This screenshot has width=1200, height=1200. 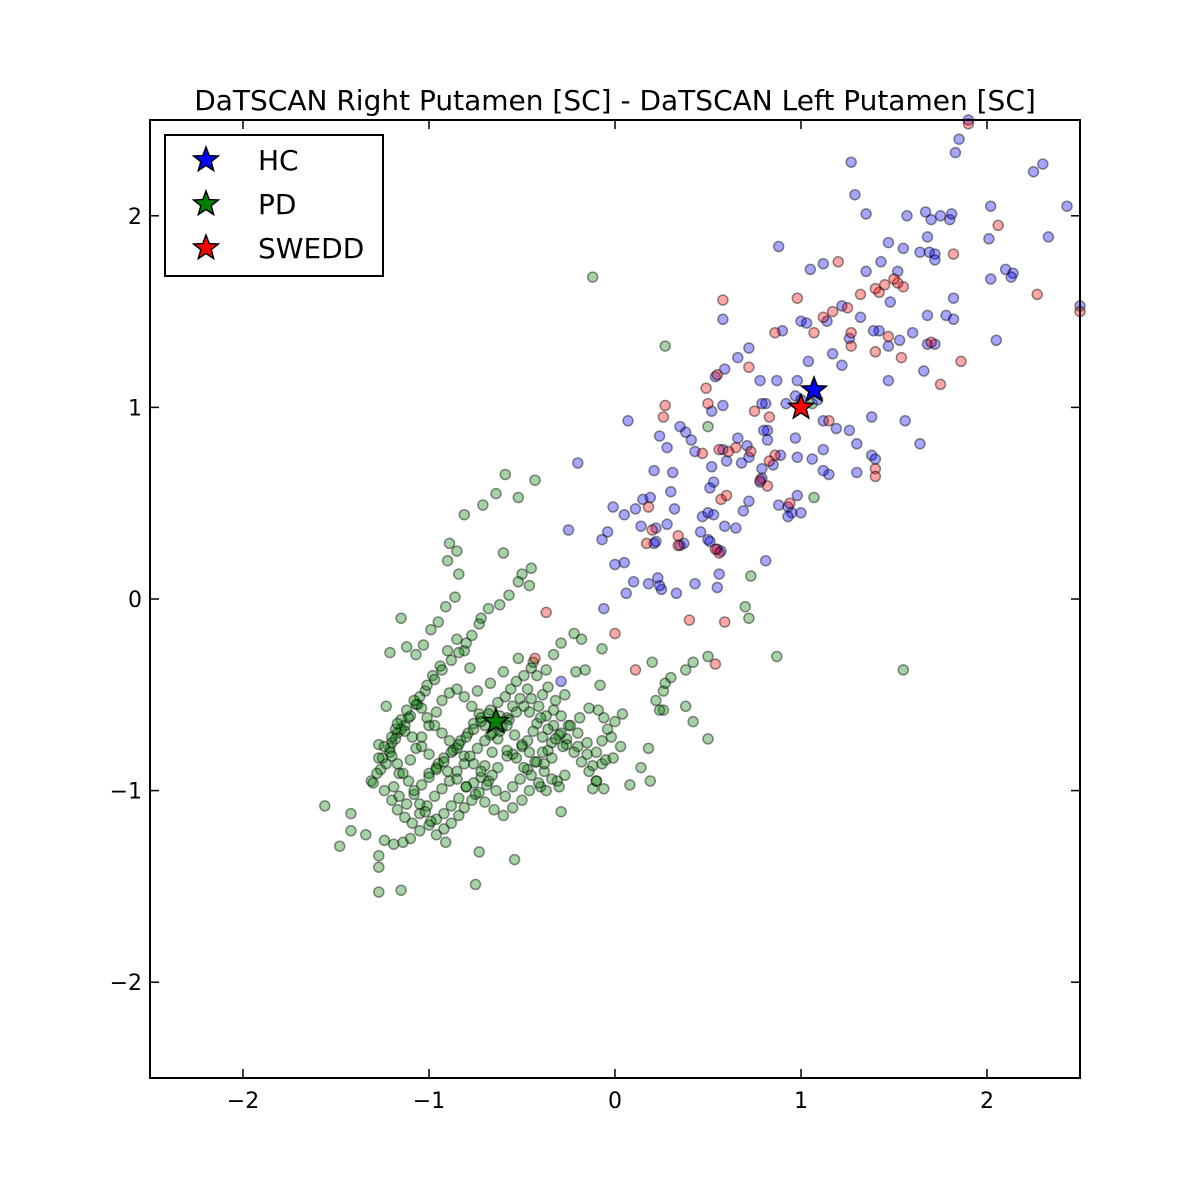 What do you see at coordinates (243, 1101) in the screenshot?
I see `x-tick-label: −2` at bounding box center [243, 1101].